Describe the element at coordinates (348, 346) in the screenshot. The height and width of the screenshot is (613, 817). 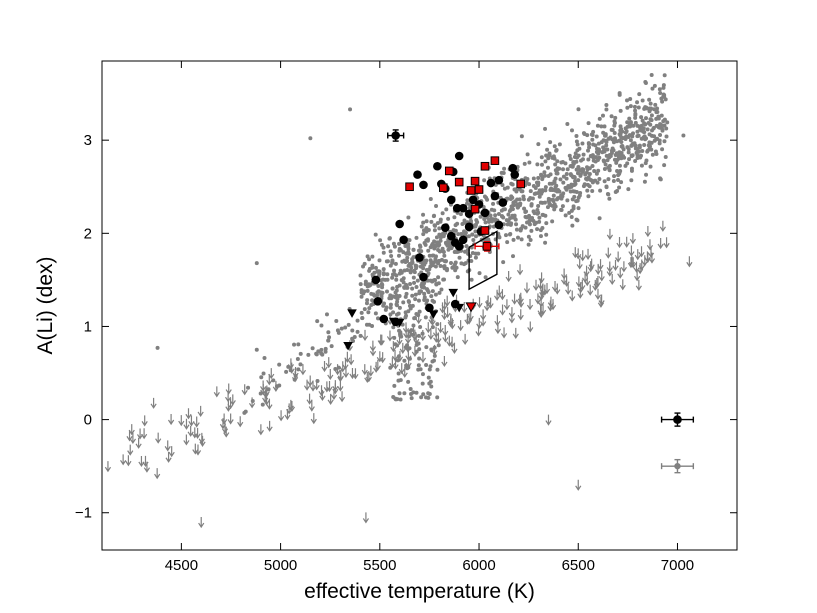
I see `sample-star-upper-limit` at that location.